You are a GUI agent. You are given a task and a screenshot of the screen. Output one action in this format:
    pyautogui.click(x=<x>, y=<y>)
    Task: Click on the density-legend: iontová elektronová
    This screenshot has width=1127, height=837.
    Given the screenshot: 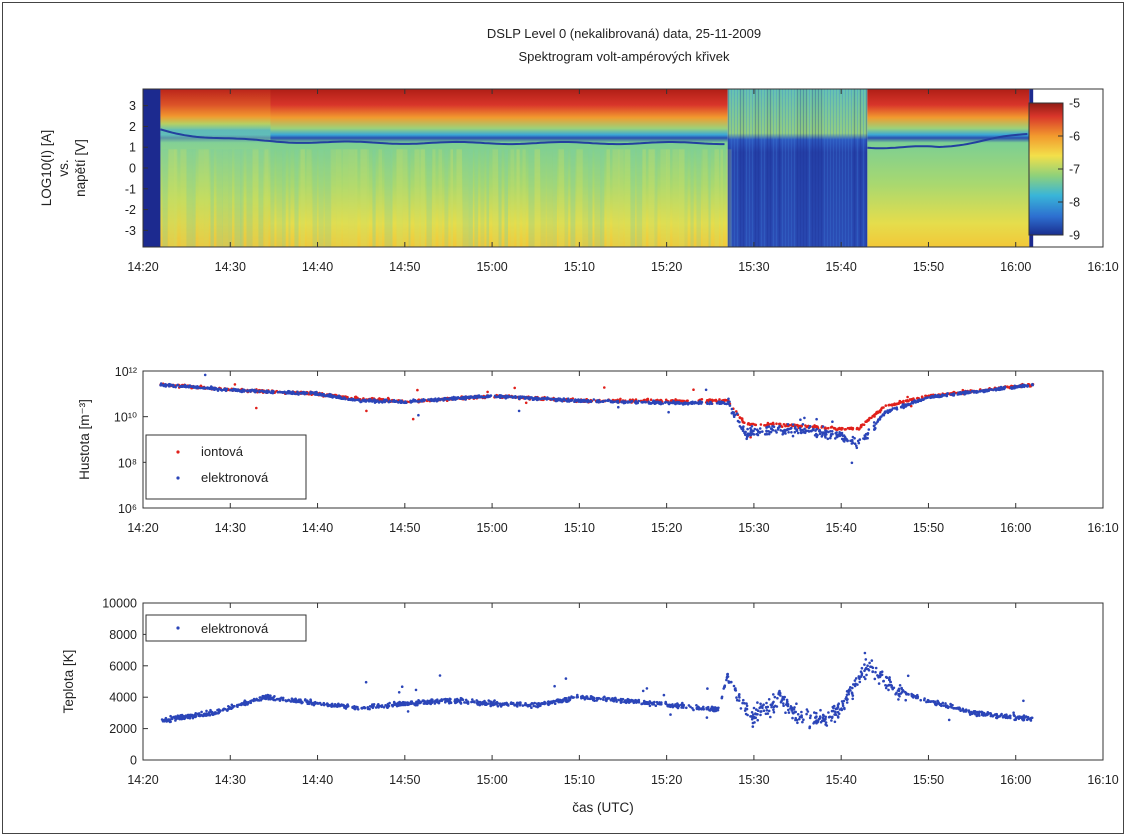 What is the action you would take?
    pyautogui.click(x=226, y=467)
    